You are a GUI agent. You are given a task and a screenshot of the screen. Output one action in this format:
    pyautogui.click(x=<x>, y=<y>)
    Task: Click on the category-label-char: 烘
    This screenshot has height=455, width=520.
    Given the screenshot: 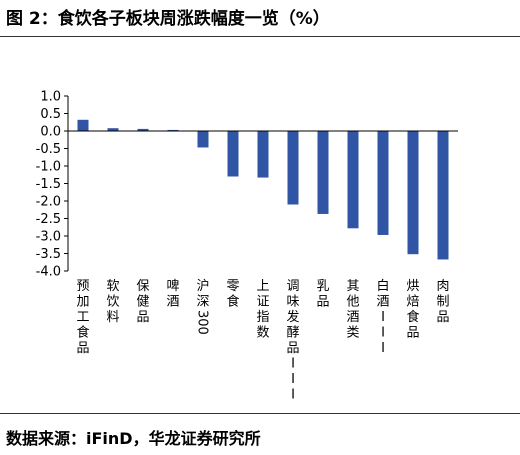 What is the action you would take?
    pyautogui.click(x=412, y=286)
    